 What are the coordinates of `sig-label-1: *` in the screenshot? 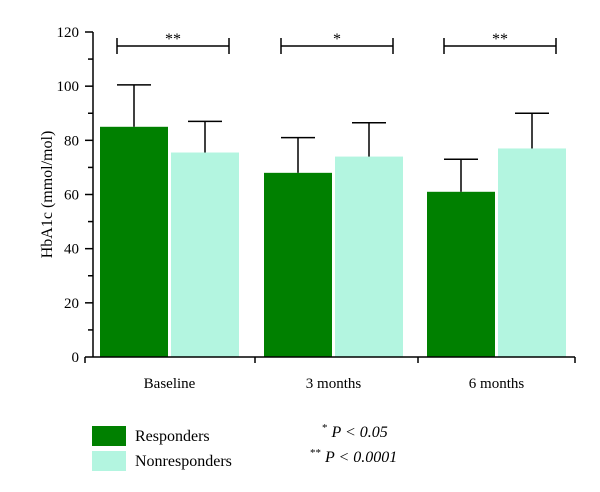 It's located at (337, 39).